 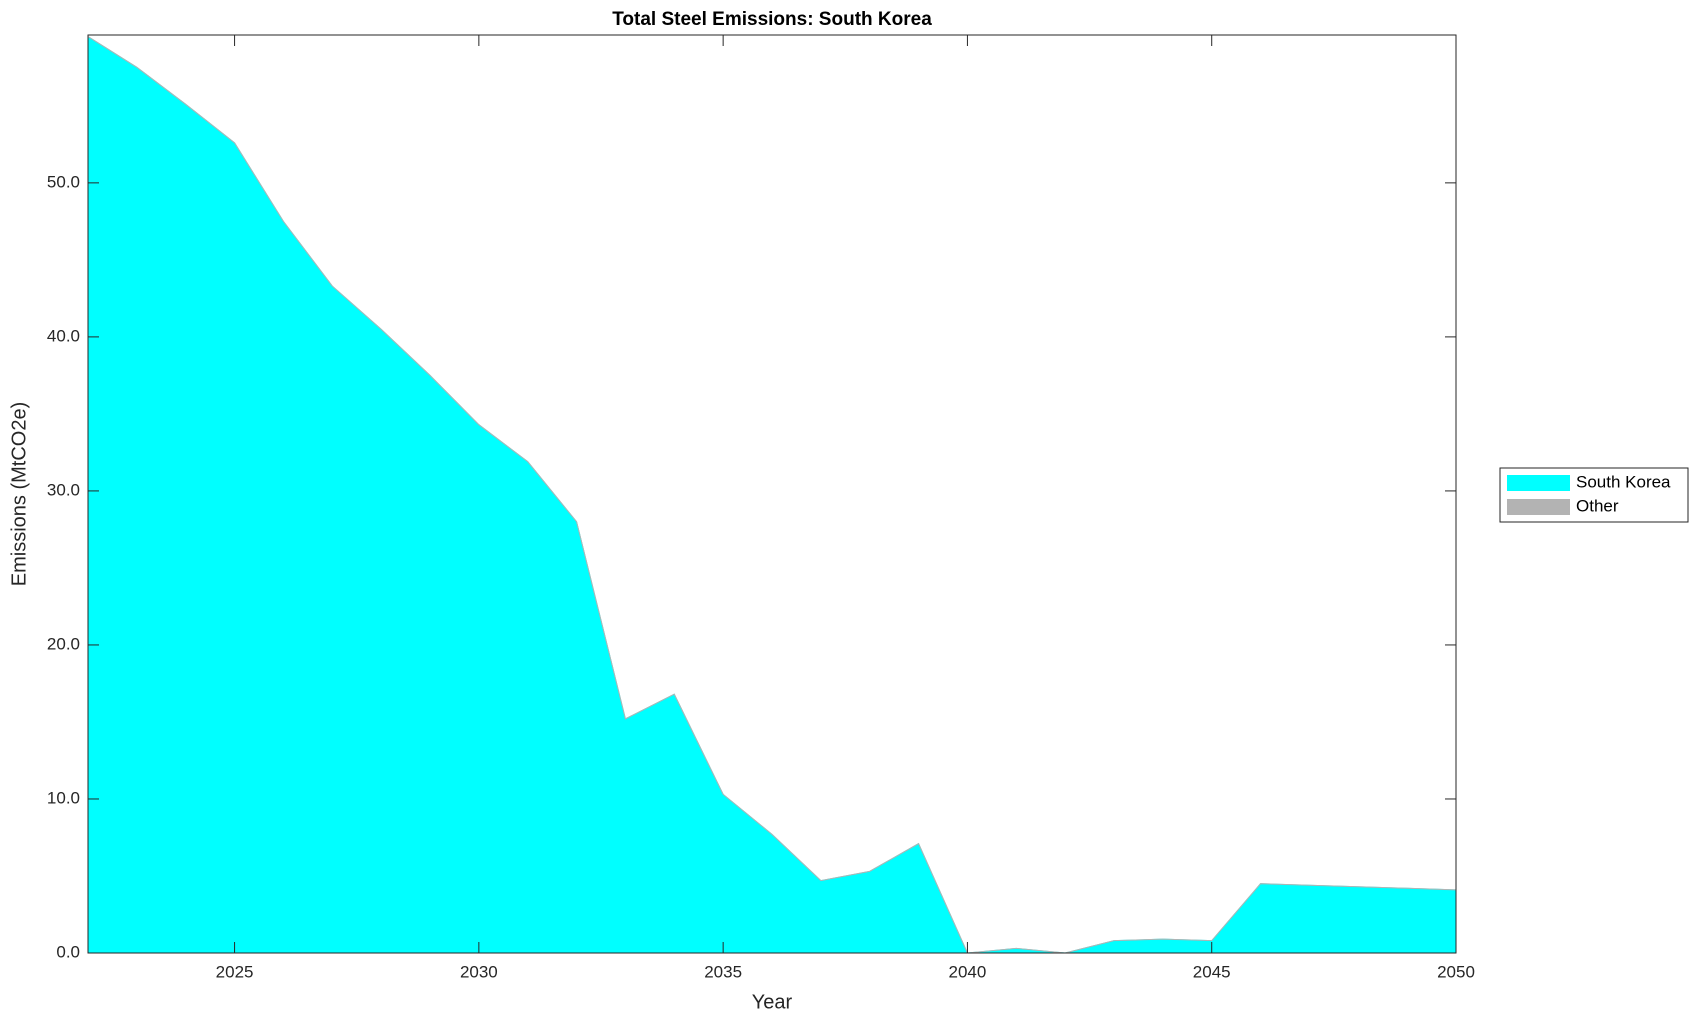 What do you see at coordinates (772, 1002) in the screenshot?
I see `x-axis-label: Year` at bounding box center [772, 1002].